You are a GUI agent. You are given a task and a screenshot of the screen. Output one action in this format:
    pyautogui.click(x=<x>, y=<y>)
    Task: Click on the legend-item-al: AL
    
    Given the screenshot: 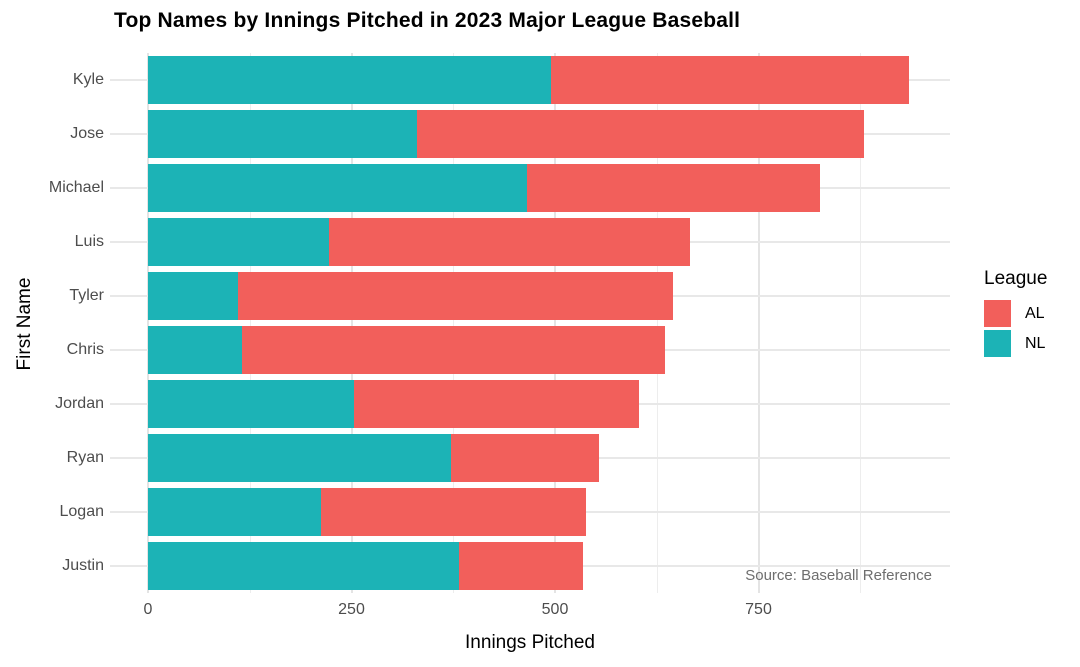 What is the action you would take?
    pyautogui.click(x=1015, y=313)
    